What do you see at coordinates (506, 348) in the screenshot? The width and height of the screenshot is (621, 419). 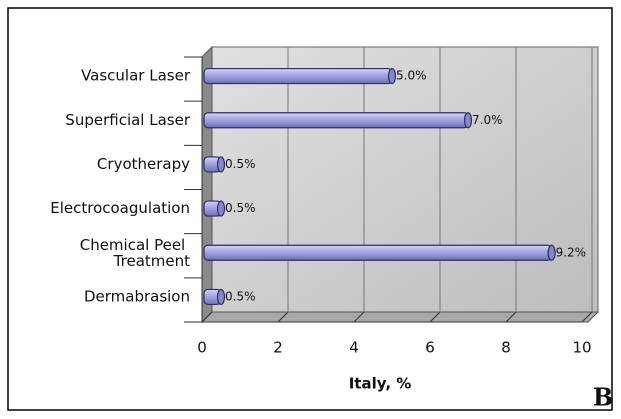 I see `x-tick-label: 8` at bounding box center [506, 348].